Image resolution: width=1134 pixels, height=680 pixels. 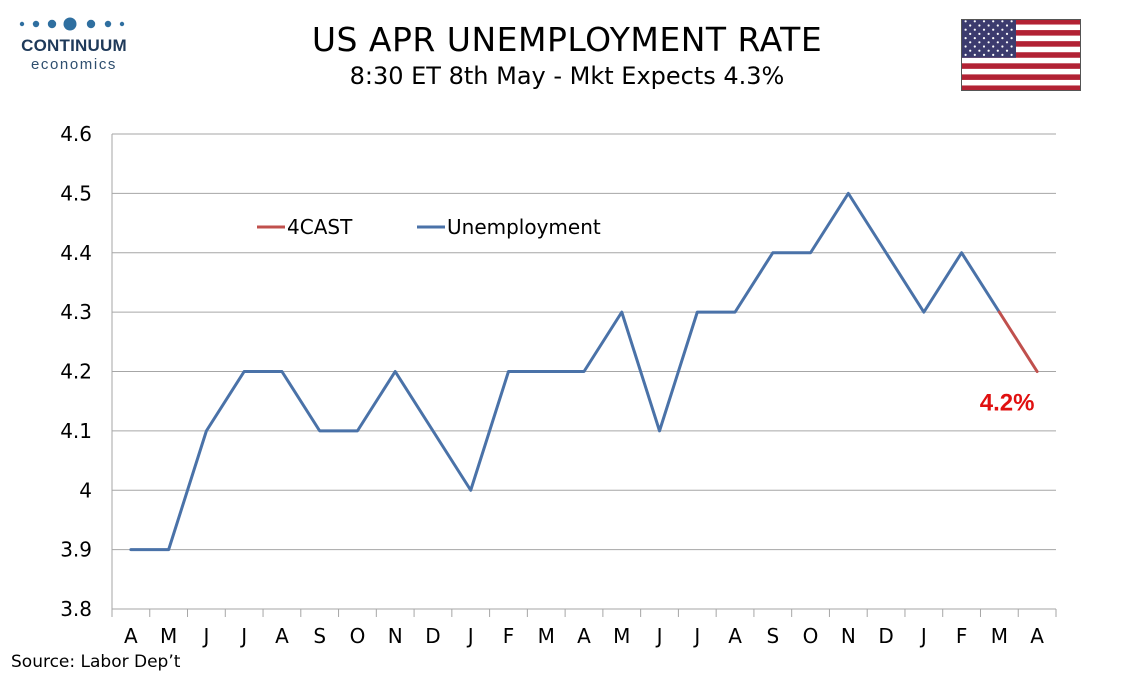 I want to click on page-title: US APR UNEMPLOYMENT RATE, so click(x=567, y=39).